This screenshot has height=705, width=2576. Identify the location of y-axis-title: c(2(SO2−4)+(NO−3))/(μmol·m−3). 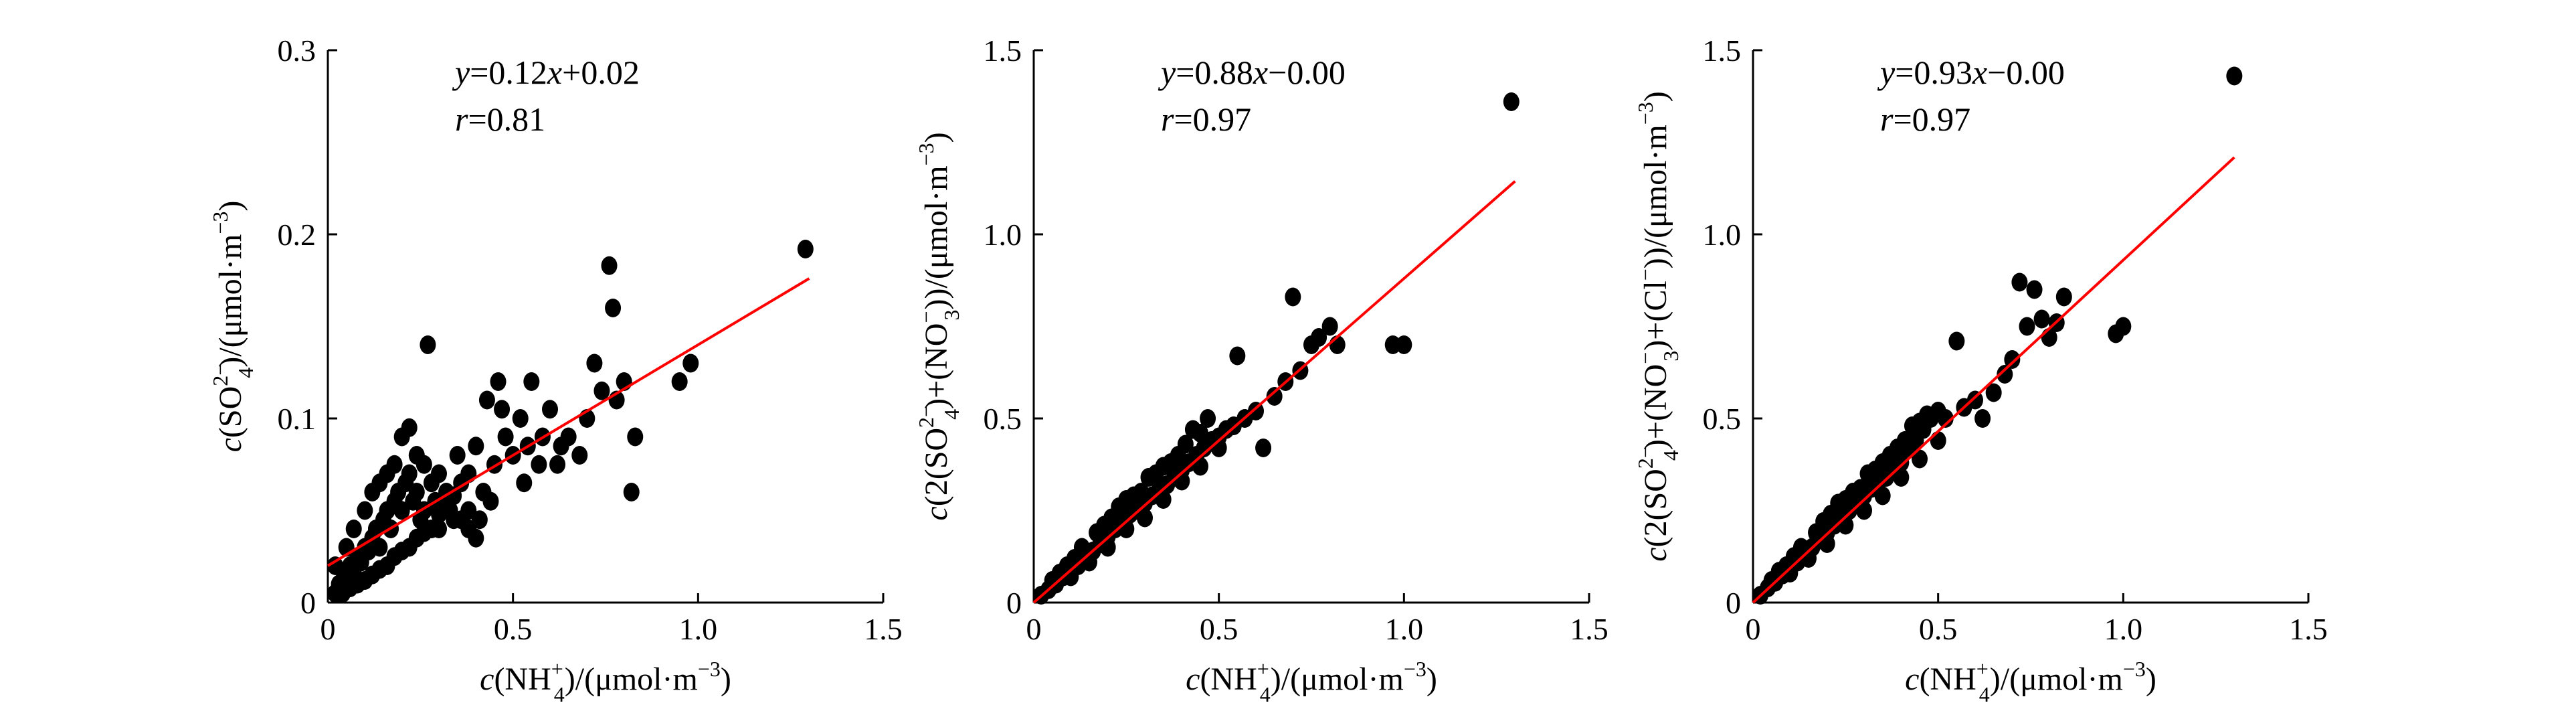
(938, 326).